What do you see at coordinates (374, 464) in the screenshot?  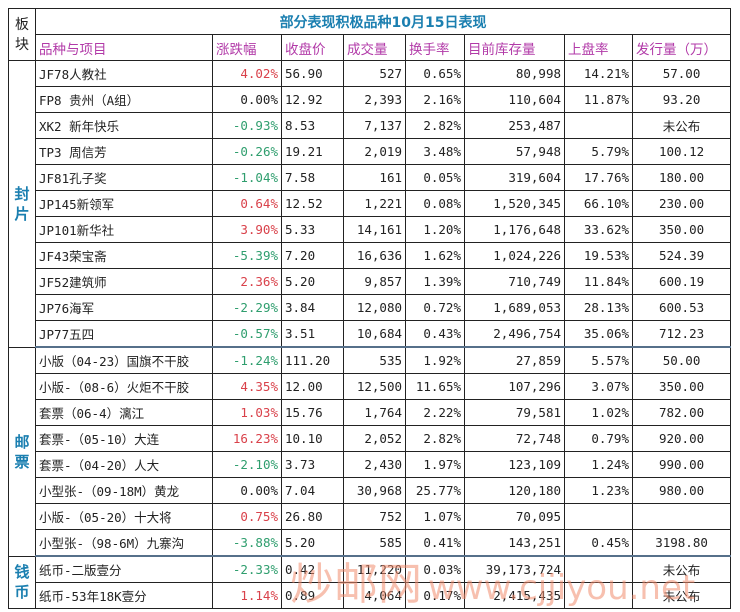 I see `cell-volume: 2,430` at bounding box center [374, 464].